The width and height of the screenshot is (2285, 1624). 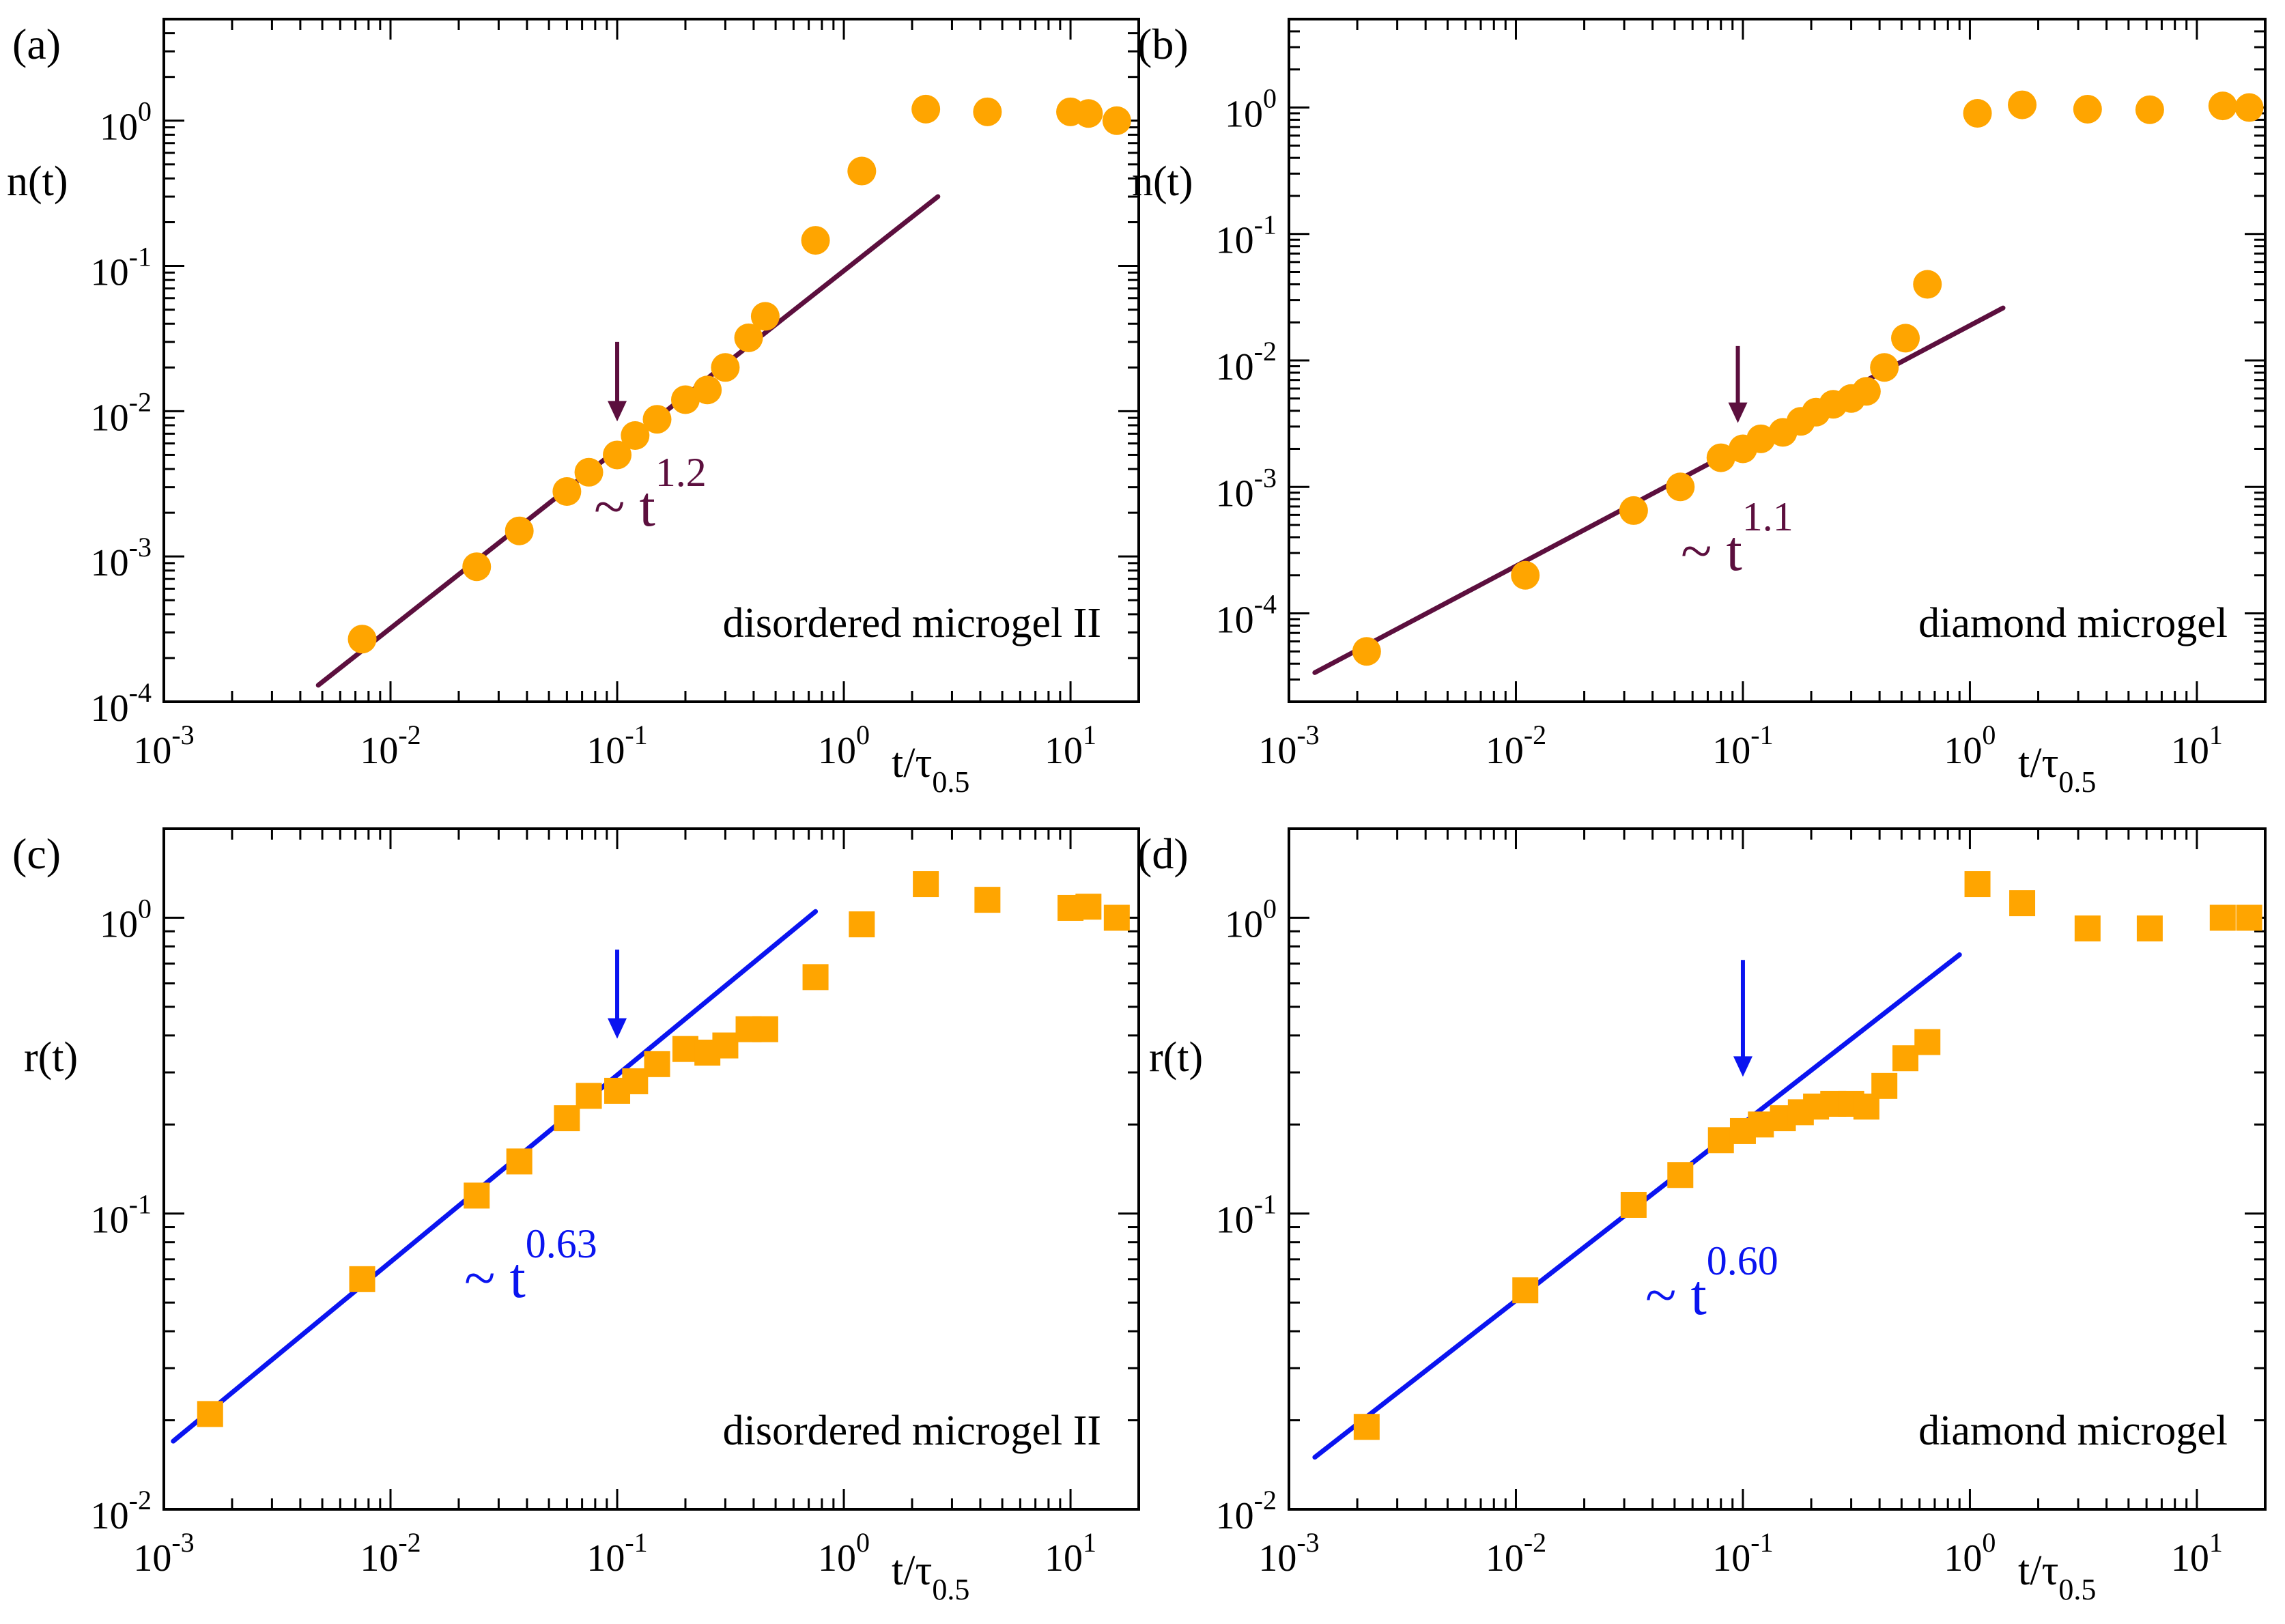 I want to click on fit-label-exponent: 0.63, so click(x=561, y=1243).